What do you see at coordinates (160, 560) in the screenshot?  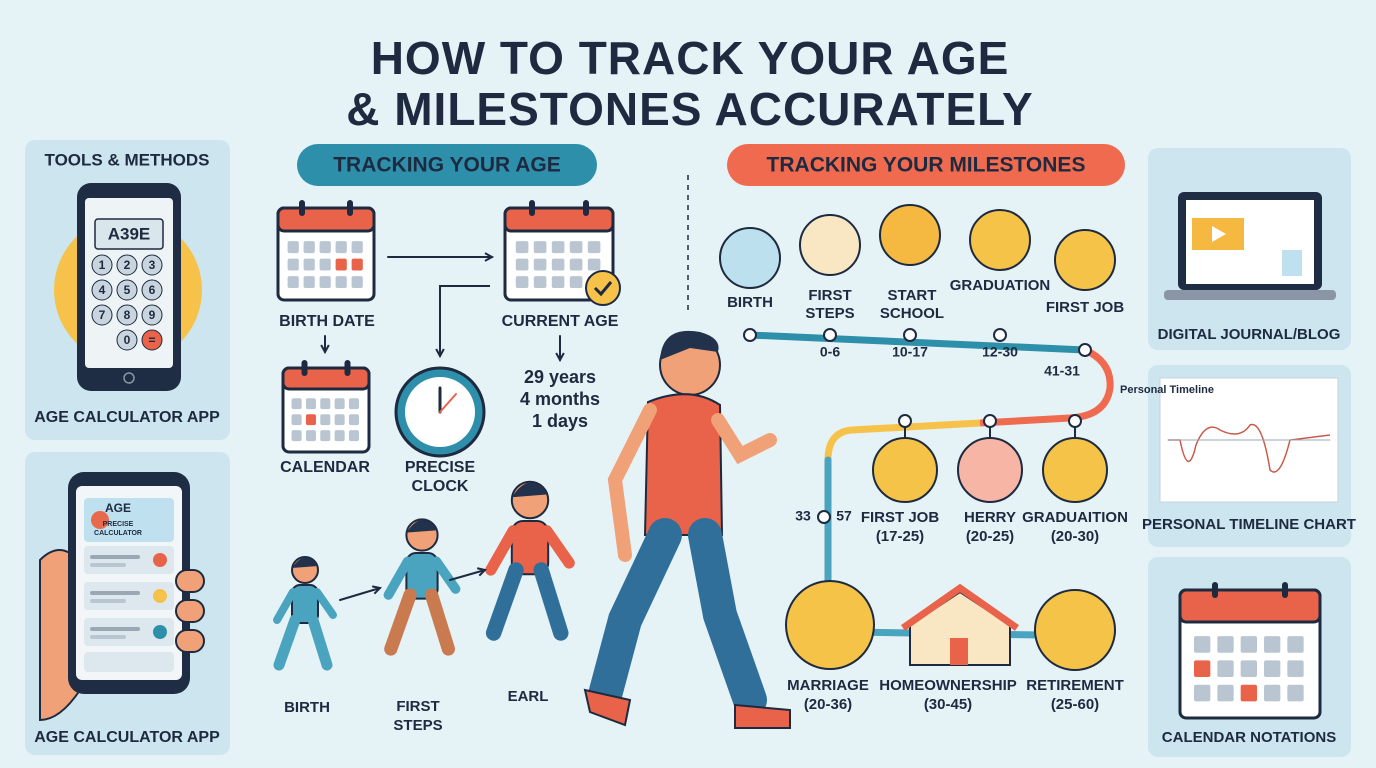 I see `check` at bounding box center [160, 560].